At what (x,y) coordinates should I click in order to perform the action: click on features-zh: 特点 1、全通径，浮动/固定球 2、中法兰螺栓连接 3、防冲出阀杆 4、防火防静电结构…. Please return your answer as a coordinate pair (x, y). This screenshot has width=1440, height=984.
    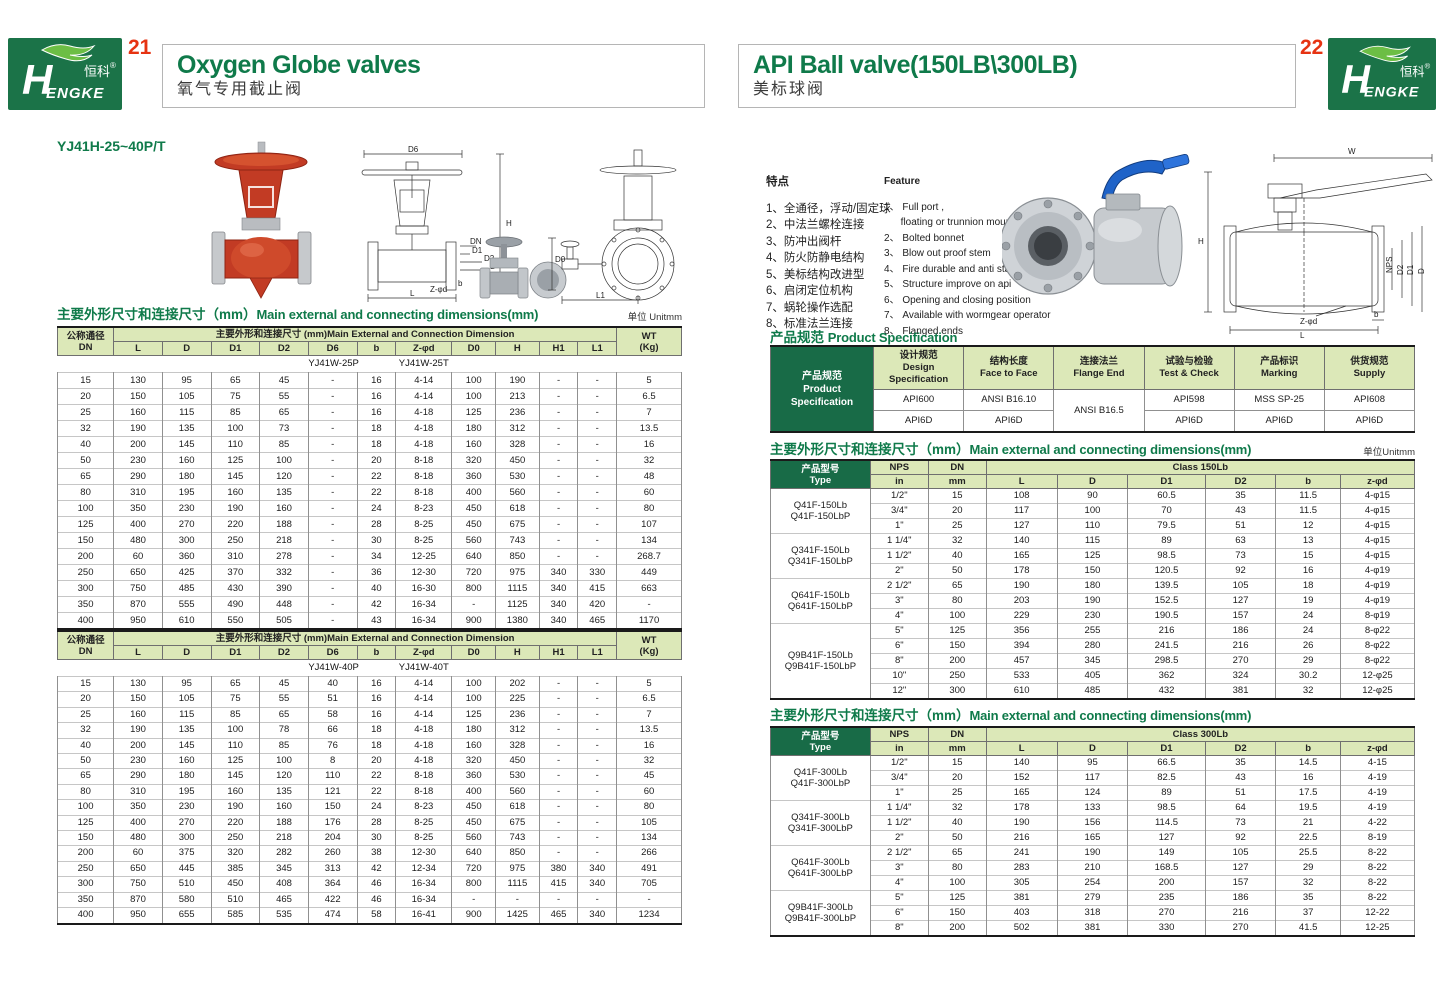
    Looking at the image, I should click on (828, 253).